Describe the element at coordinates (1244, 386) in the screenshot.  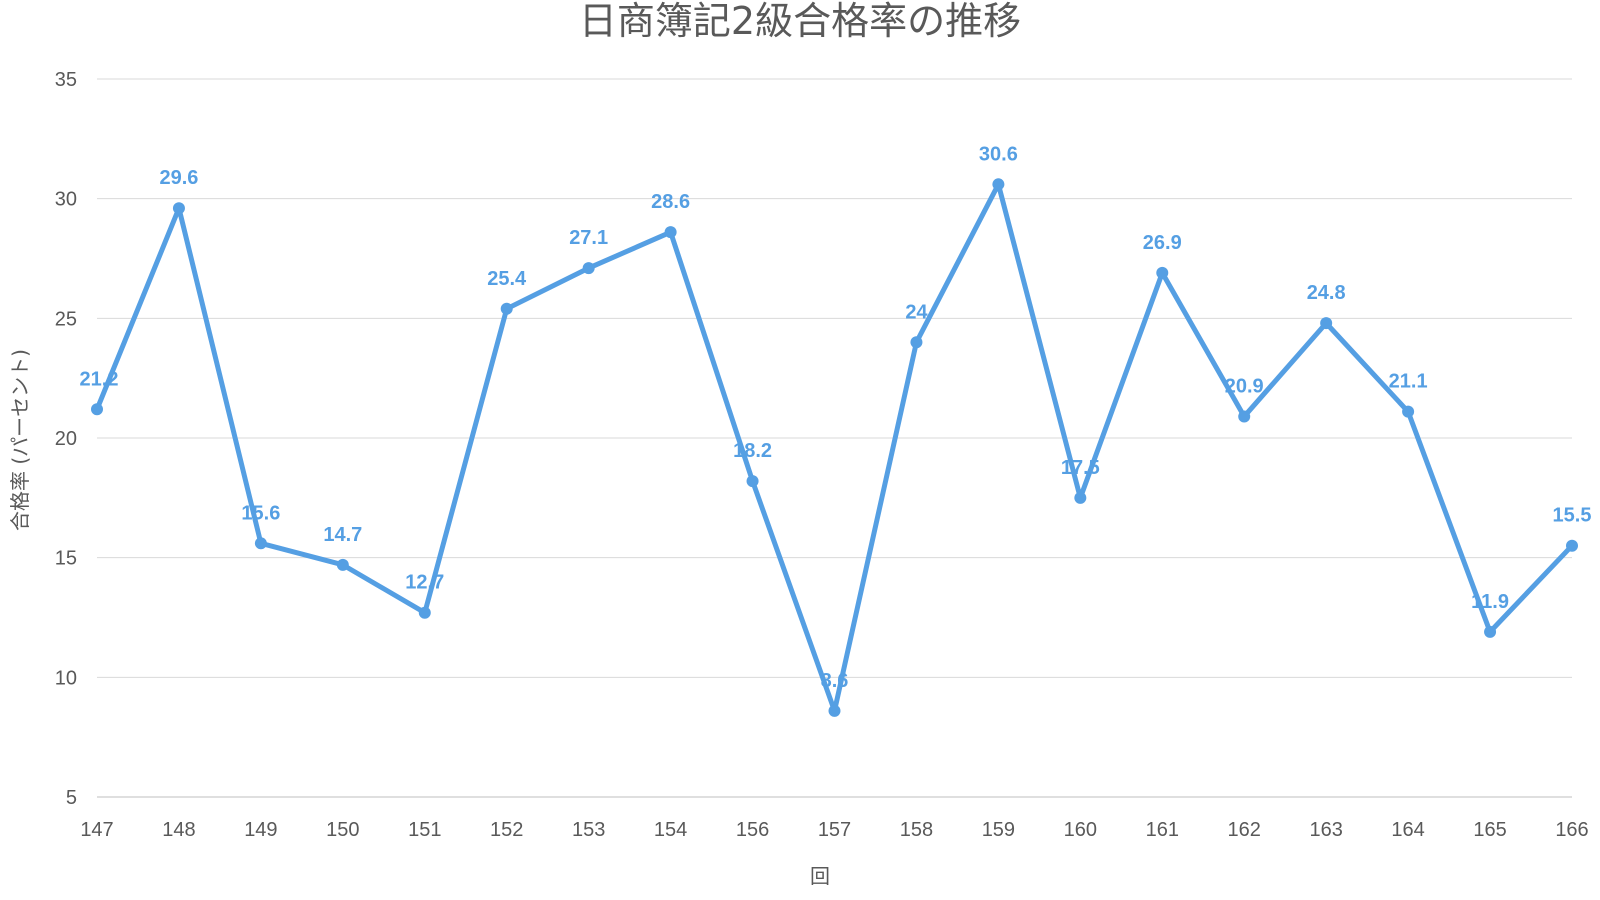
I see `data-label: 20.9` at that location.